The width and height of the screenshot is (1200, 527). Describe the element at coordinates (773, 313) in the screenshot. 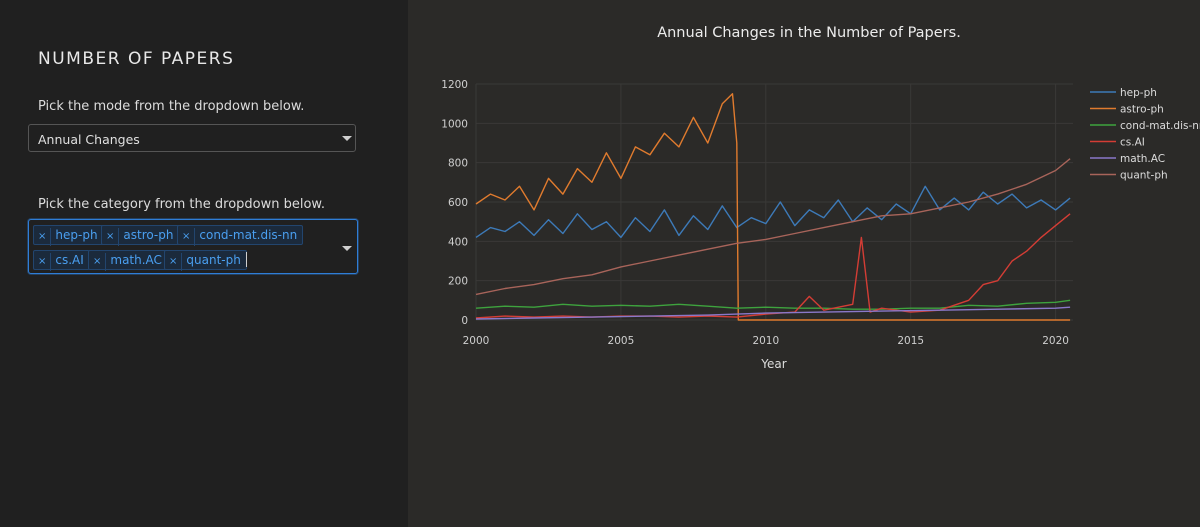

I see `series-line-math.AC` at that location.